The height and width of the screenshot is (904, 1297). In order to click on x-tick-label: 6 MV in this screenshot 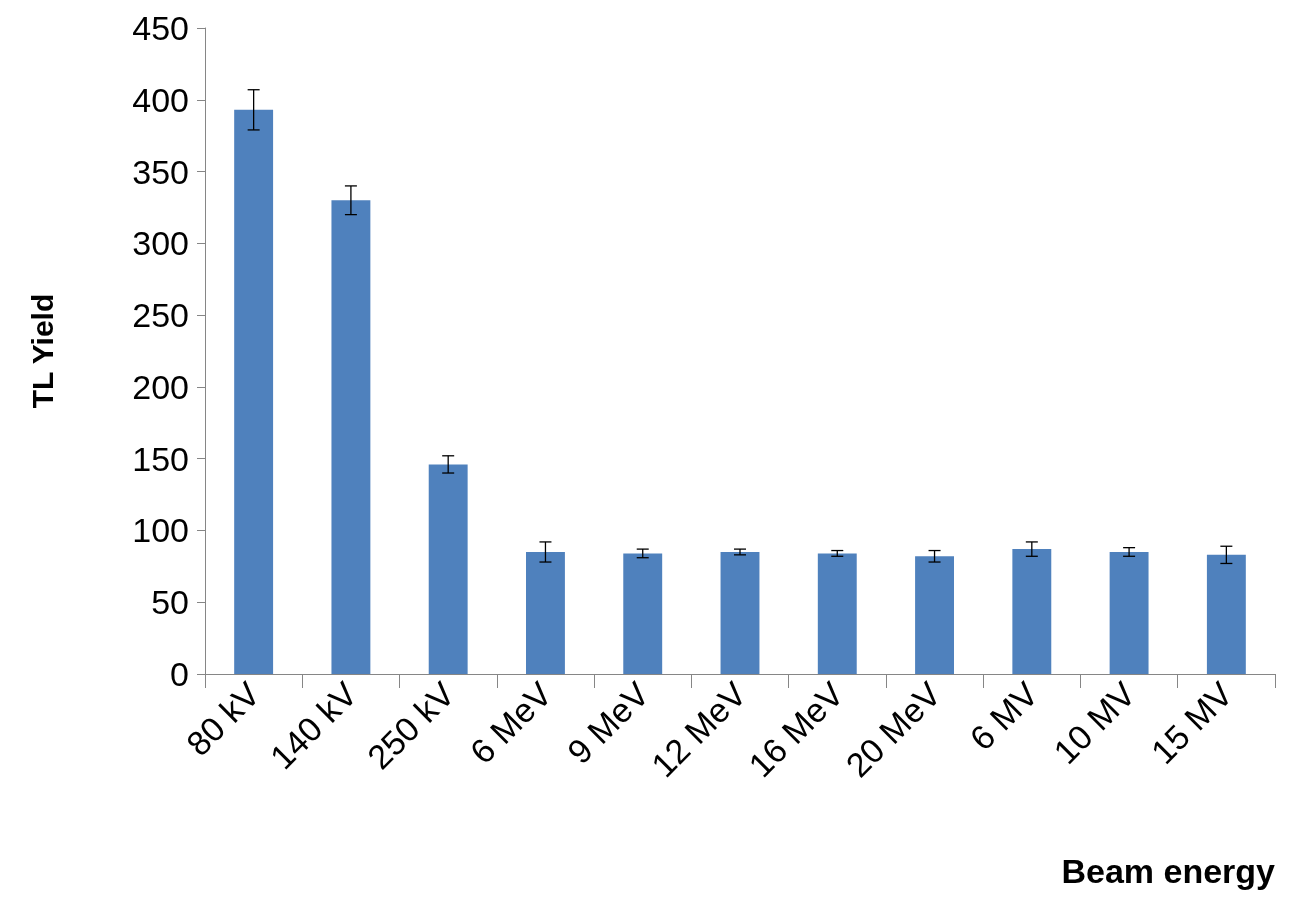, I will do `click(1004, 716)`.